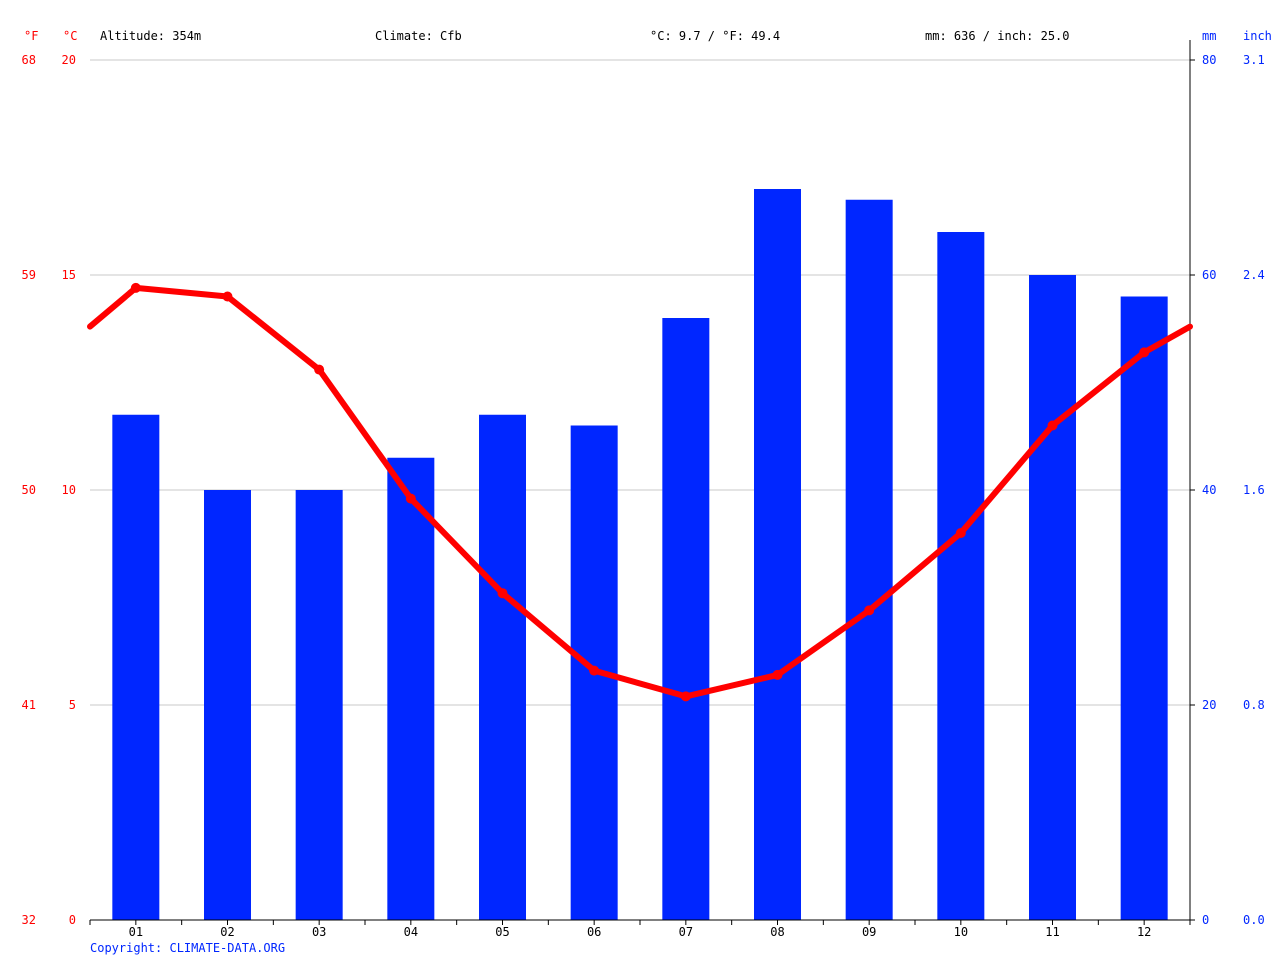 This screenshot has width=1280, height=960. I want to click on fahrenheit-tick-label: 59, so click(29, 275).